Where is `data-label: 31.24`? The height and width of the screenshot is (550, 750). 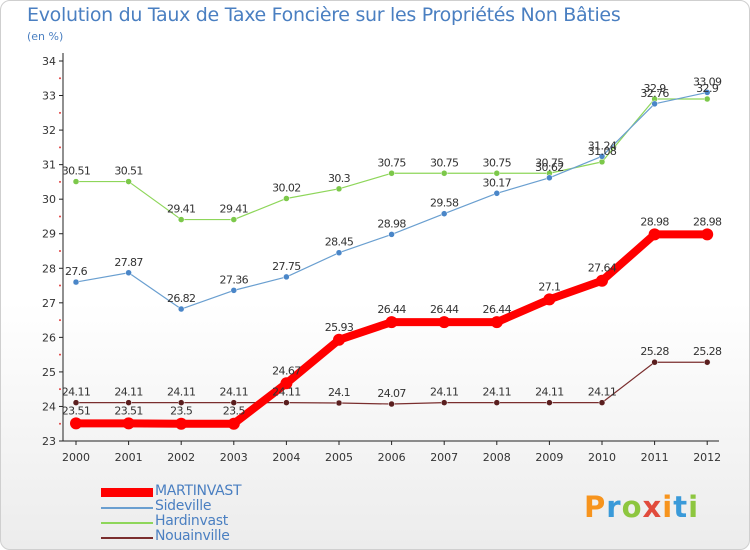 data-label: 31.24 is located at coordinates (602, 145).